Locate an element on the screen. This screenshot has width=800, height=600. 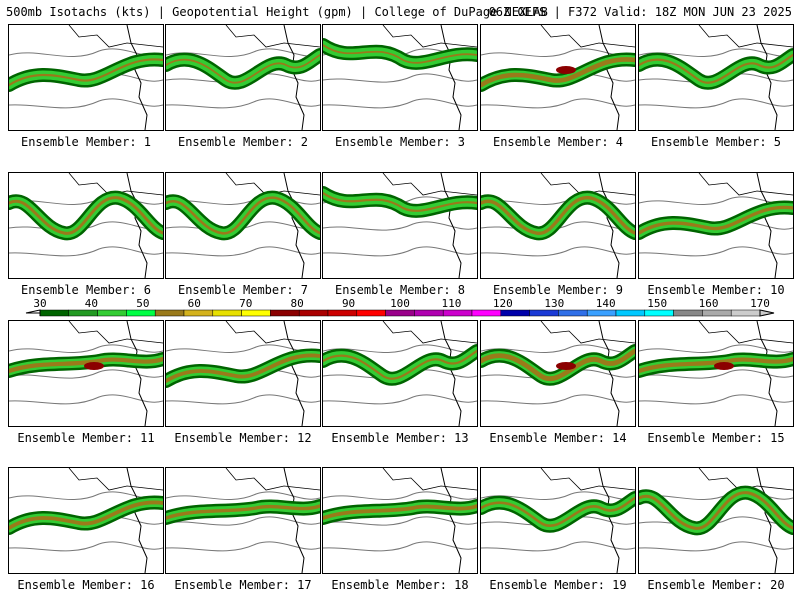
isotach-colorbar: 30 40 50 60 70 80 90 100 110 120 130 140 150 160 170 is located at coordinates (400, 308).